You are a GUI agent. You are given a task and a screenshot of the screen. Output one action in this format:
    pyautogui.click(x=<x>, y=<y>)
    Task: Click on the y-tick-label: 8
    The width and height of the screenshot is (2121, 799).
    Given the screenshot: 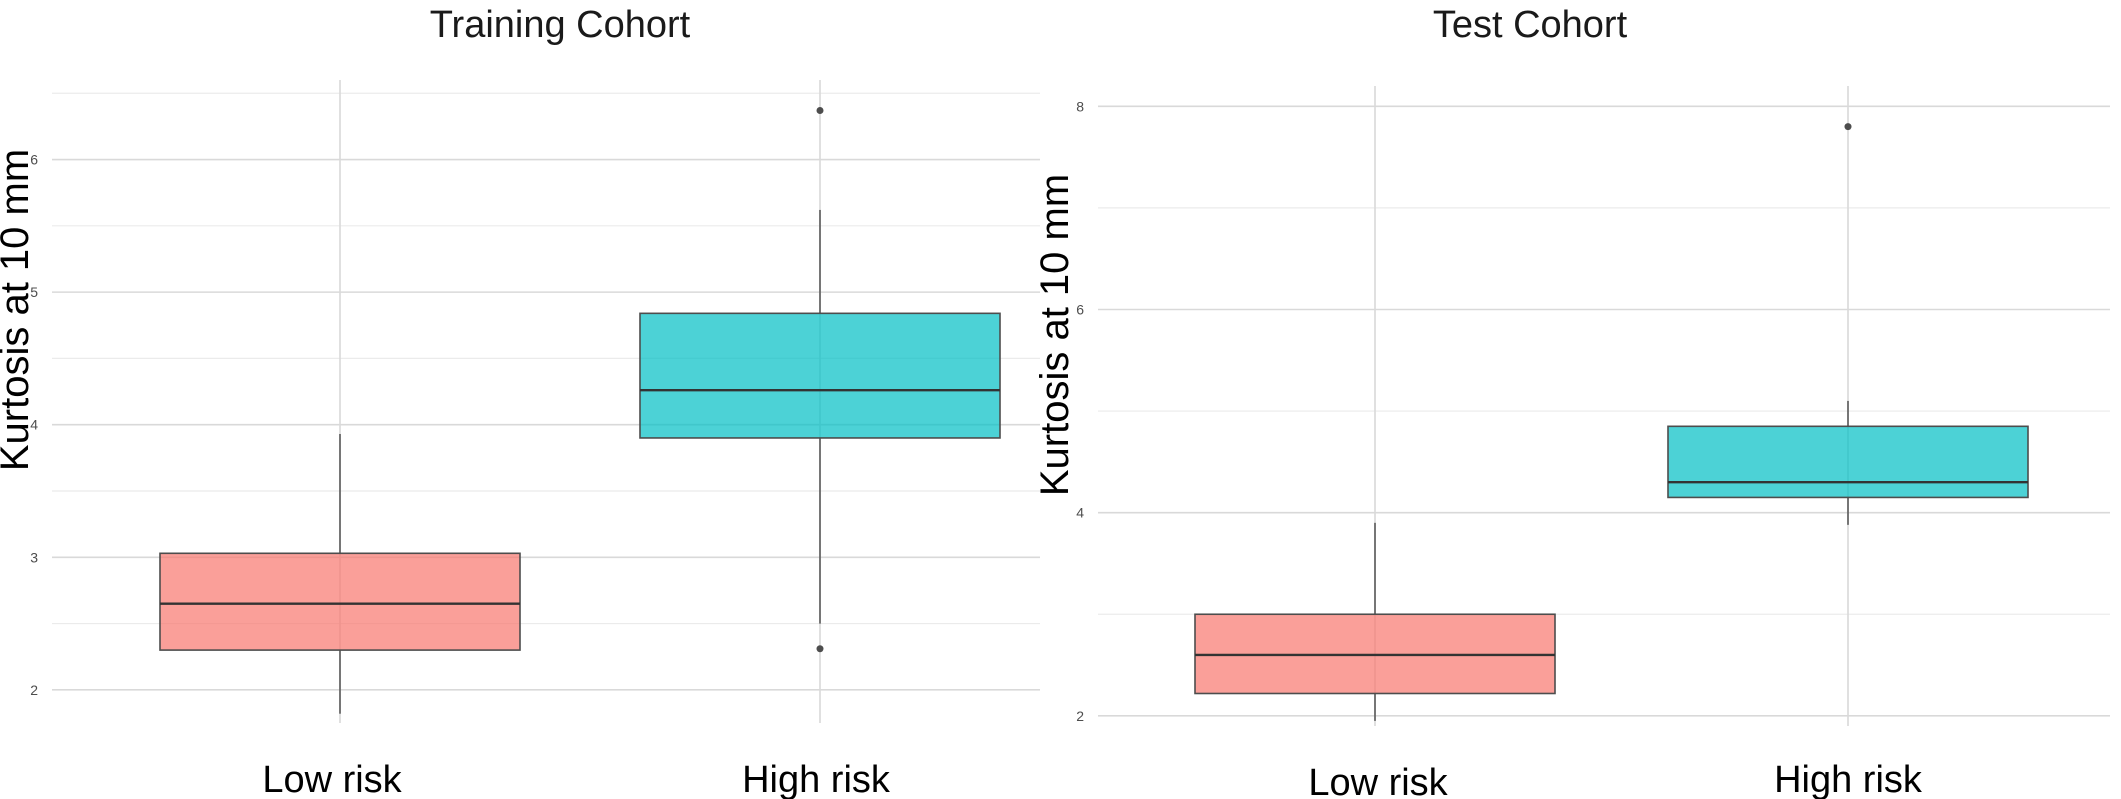 What is the action you would take?
    pyautogui.click(x=1080, y=106)
    